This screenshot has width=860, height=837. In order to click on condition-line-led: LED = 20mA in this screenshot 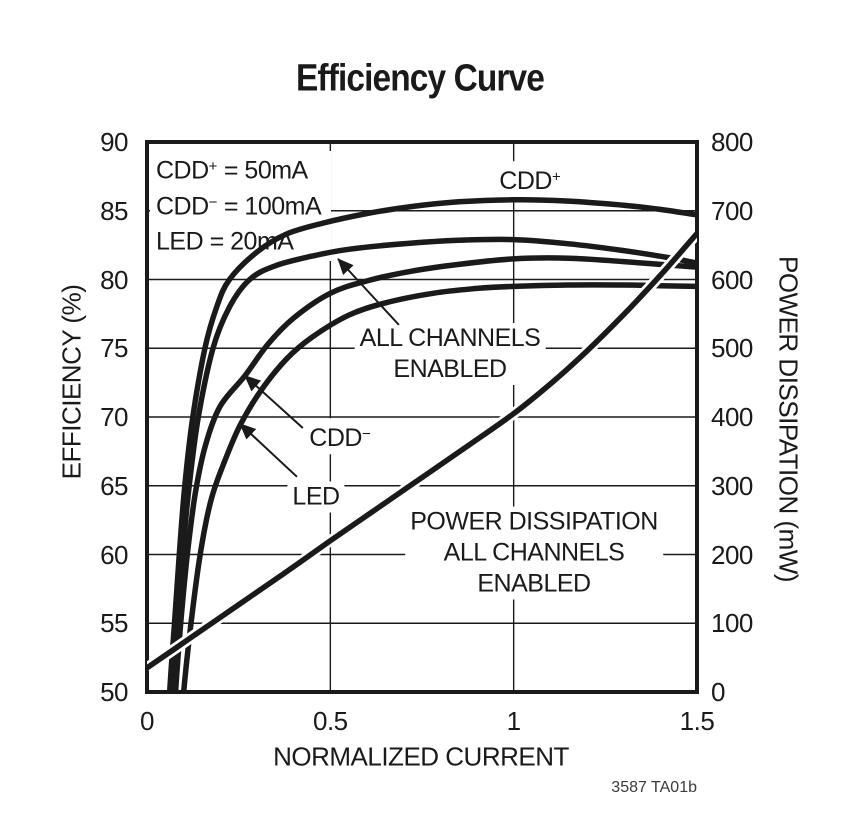, I will do `click(225, 241)`.